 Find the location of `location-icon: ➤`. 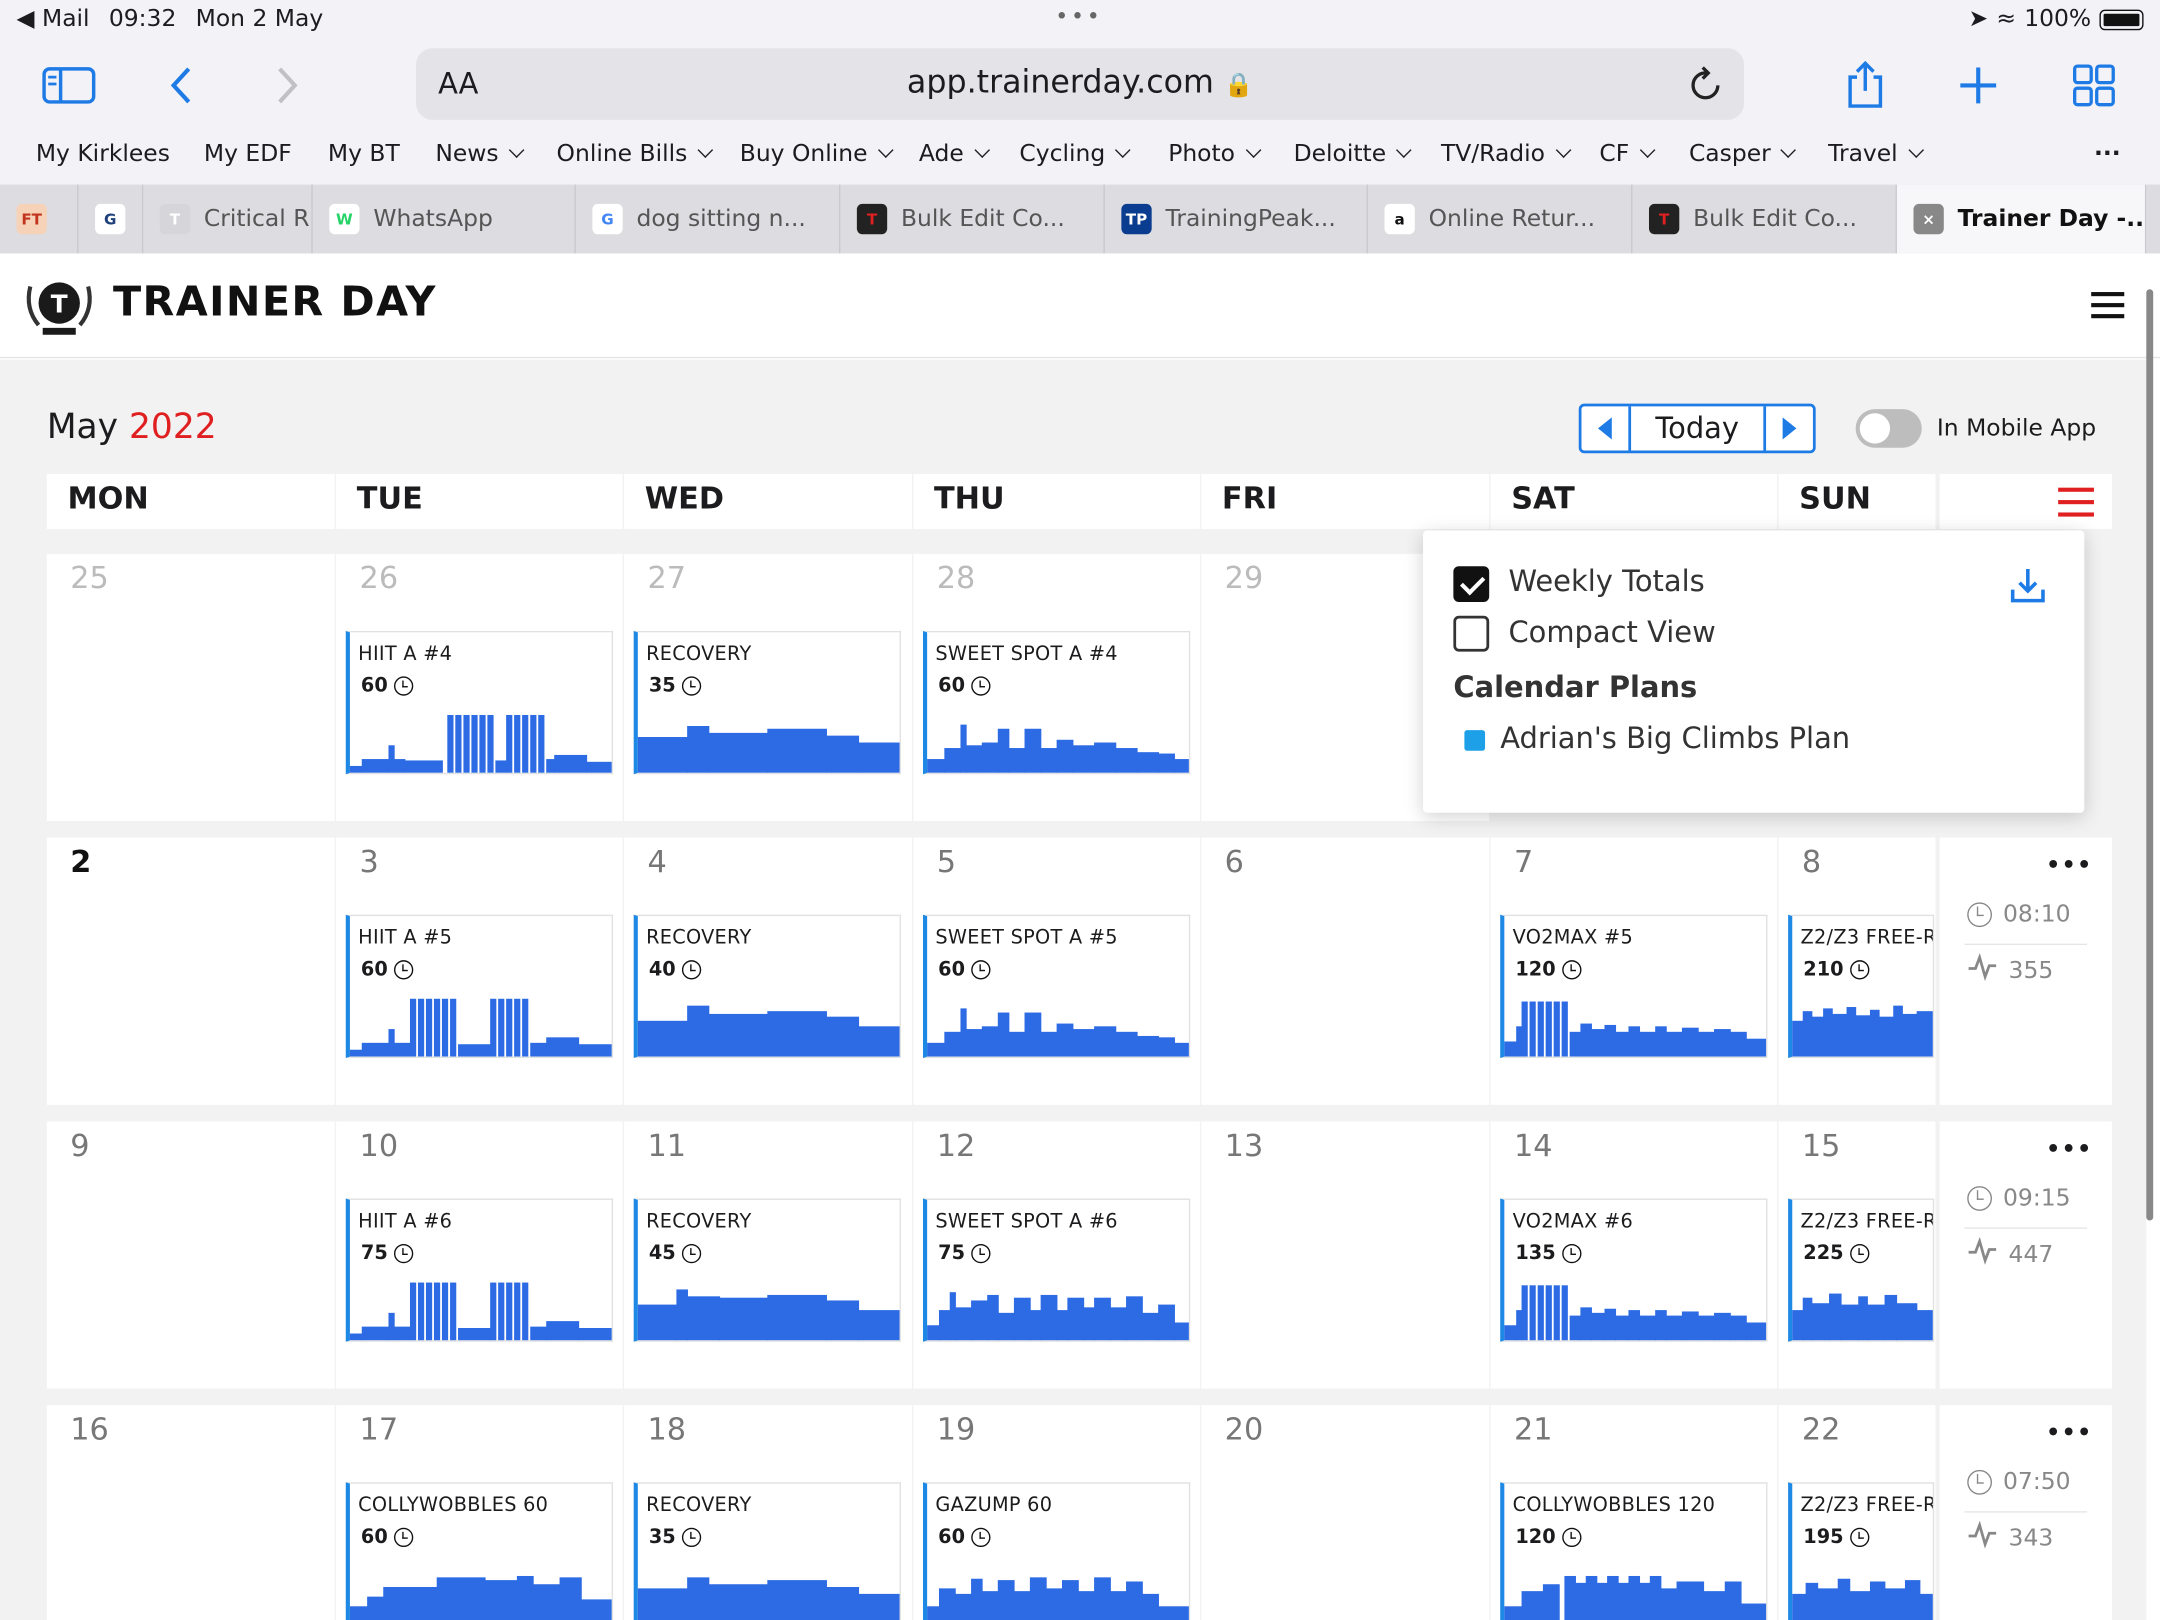

location-icon: ➤ is located at coordinates (1978, 19).